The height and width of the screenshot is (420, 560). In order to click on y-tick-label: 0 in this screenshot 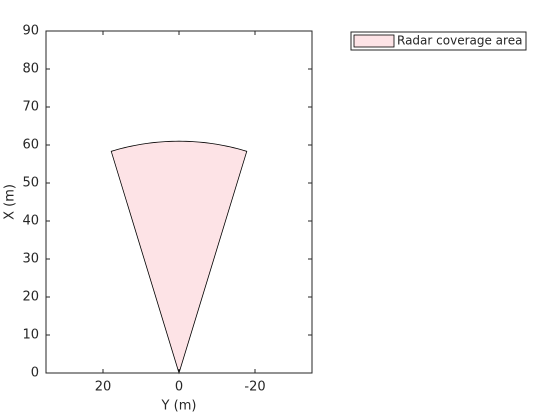, I will do `click(35, 373)`.